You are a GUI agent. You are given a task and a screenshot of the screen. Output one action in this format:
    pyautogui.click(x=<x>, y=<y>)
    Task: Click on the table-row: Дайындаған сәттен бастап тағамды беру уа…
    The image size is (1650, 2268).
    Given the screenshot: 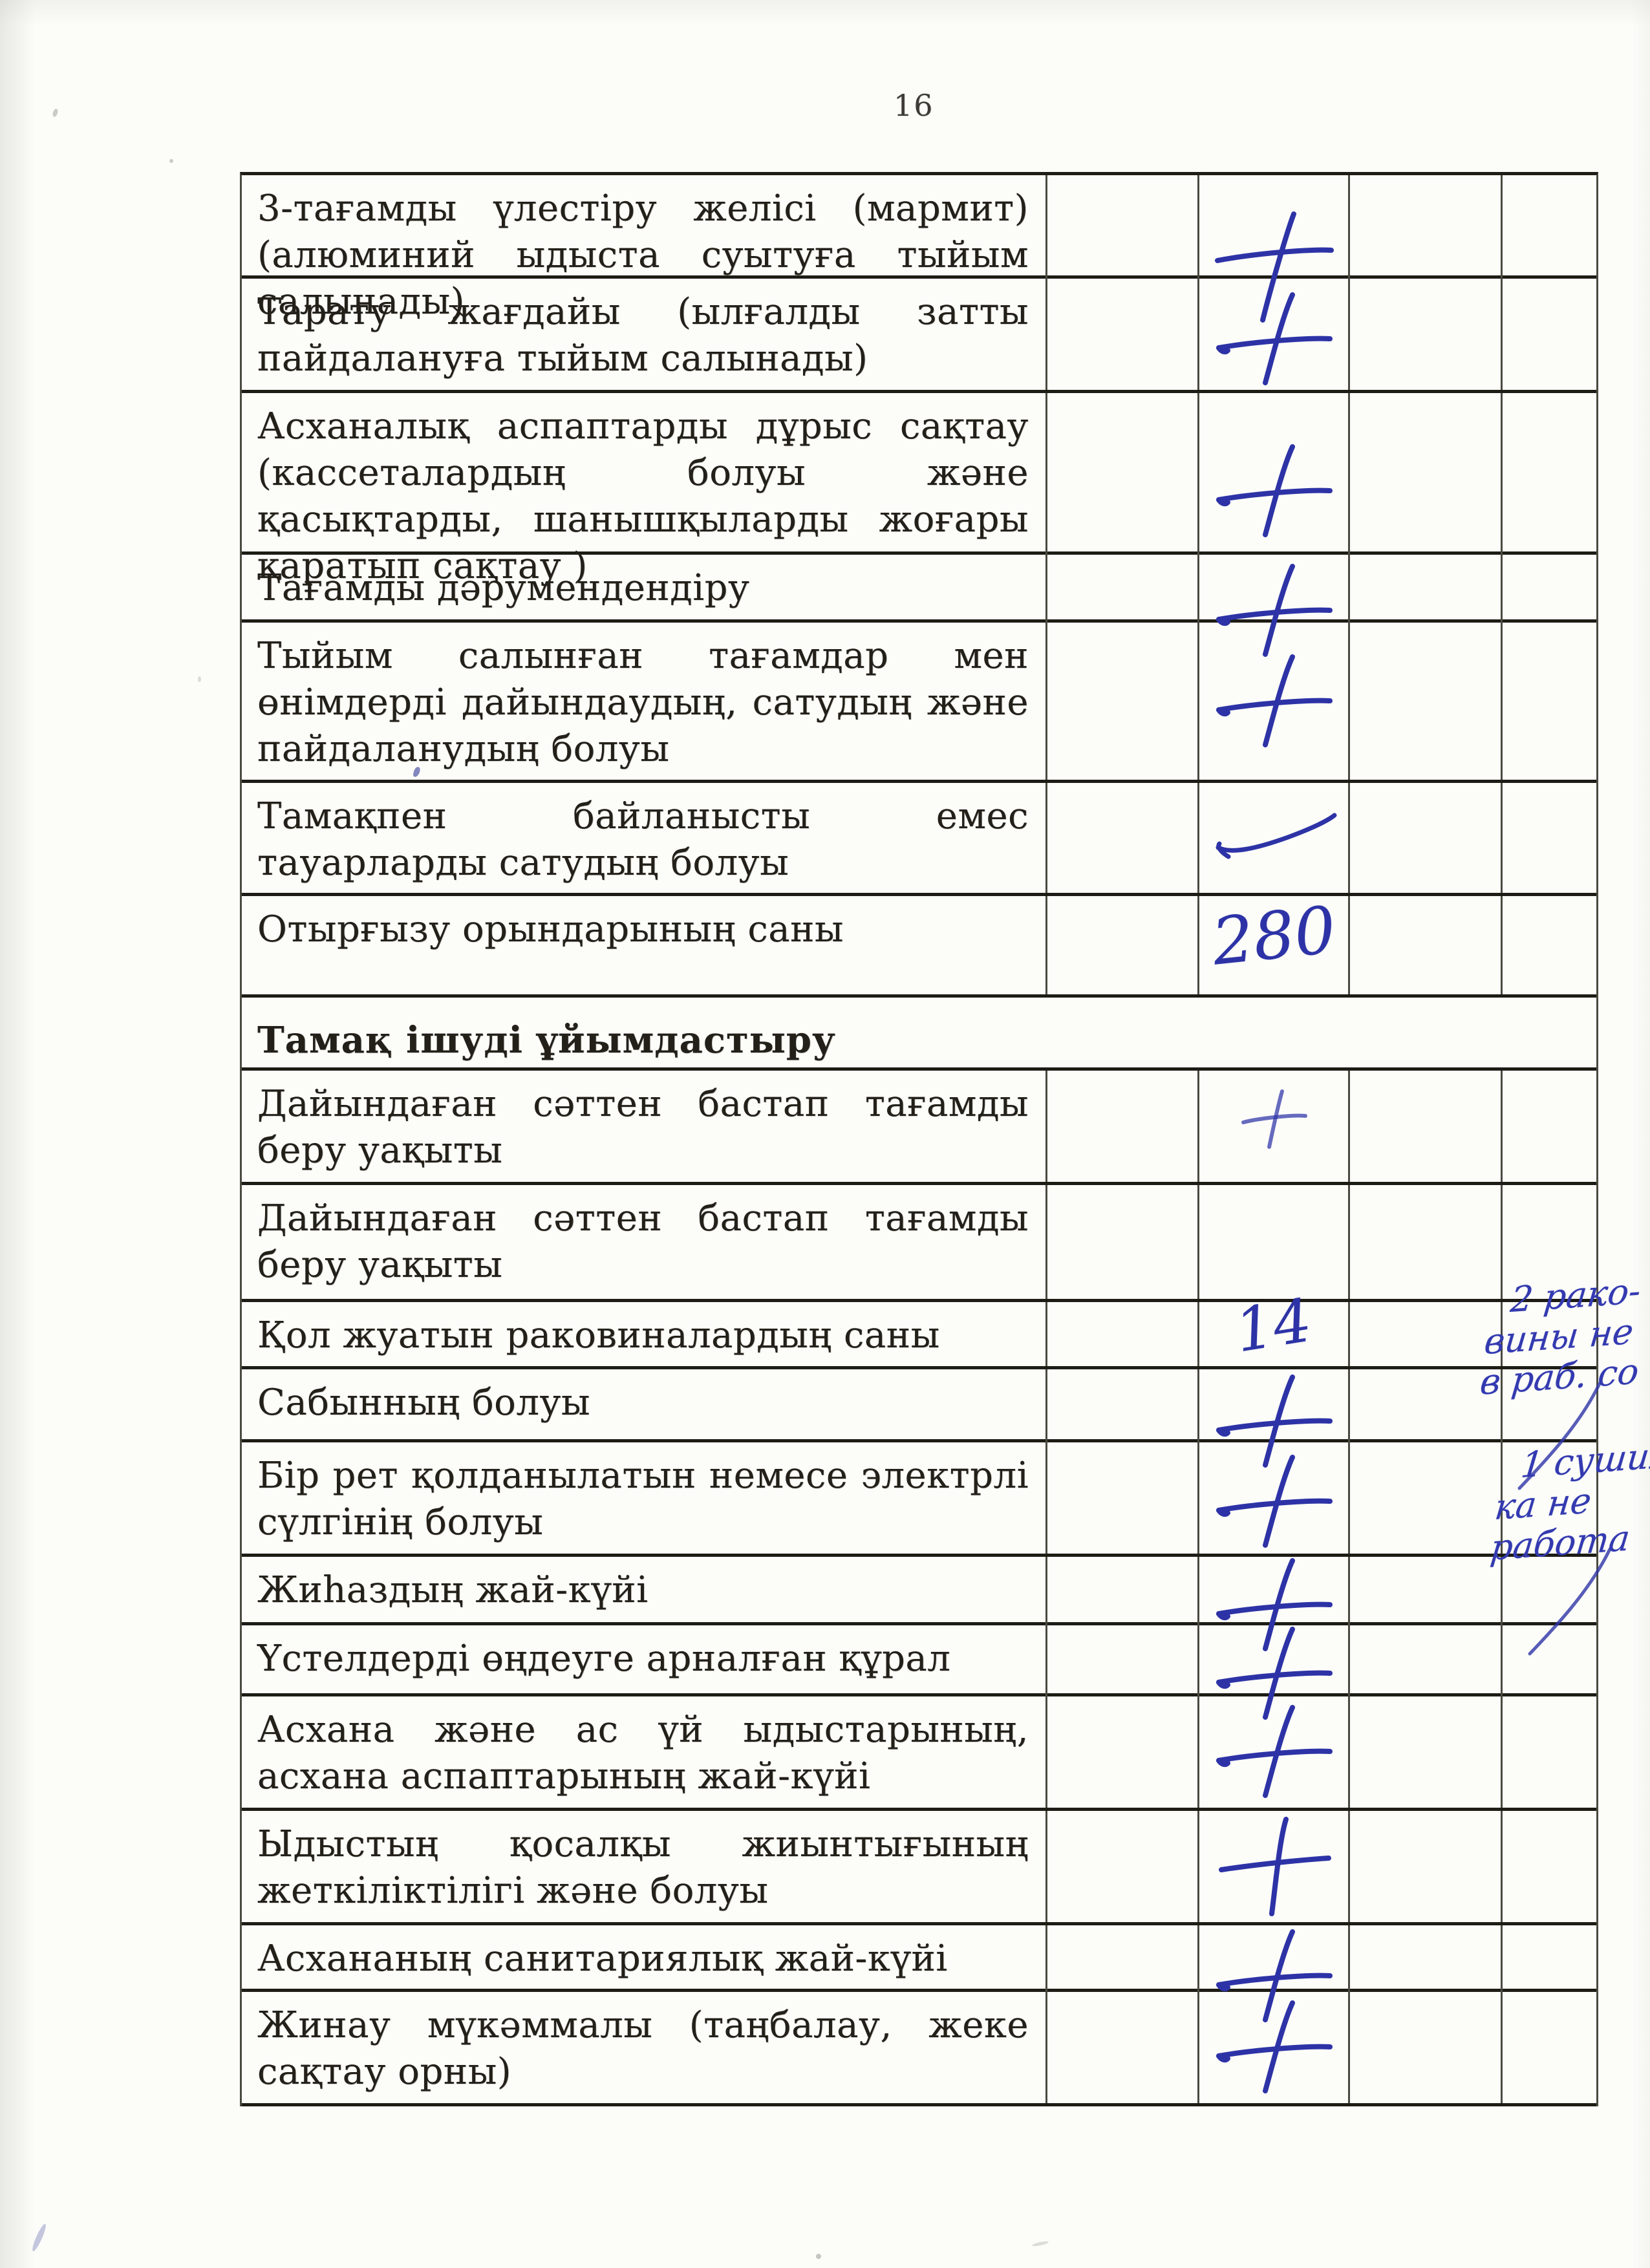 What is the action you would take?
    pyautogui.click(x=919, y=1243)
    